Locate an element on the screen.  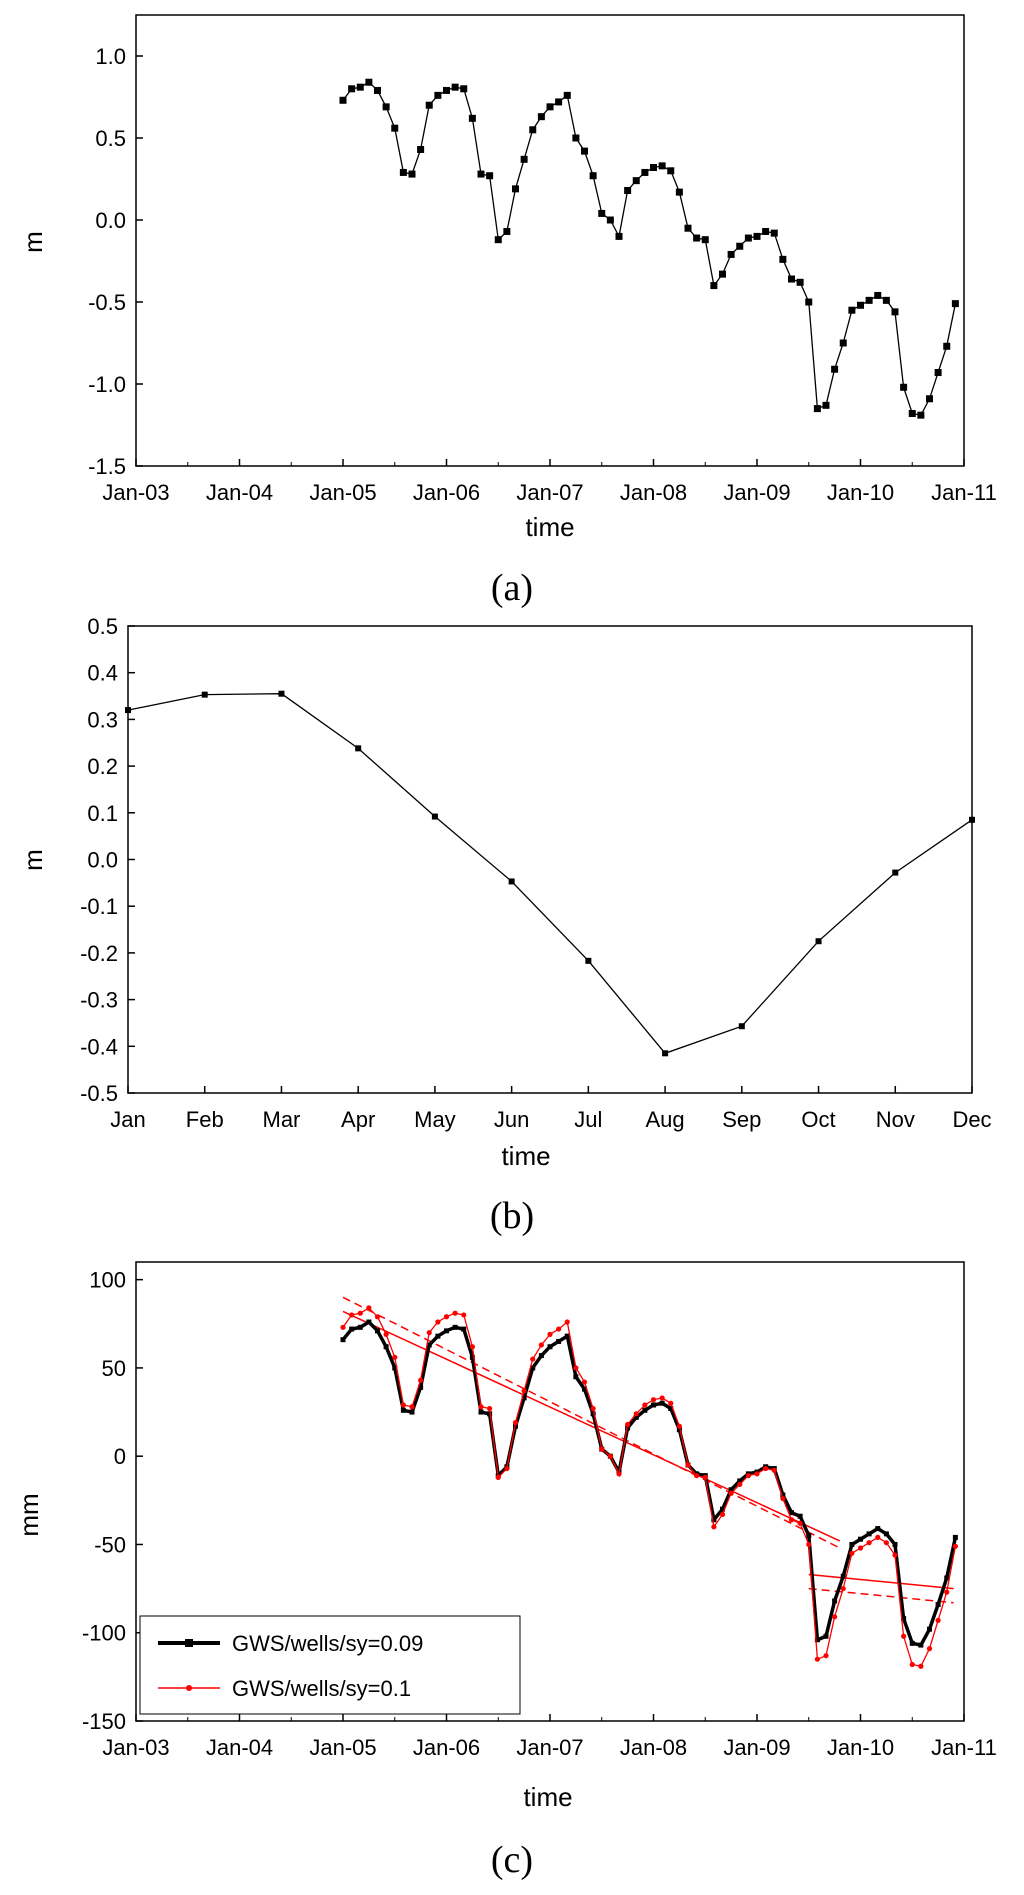
x-tick-label: Jan-09 is located at coordinates (756, 492).